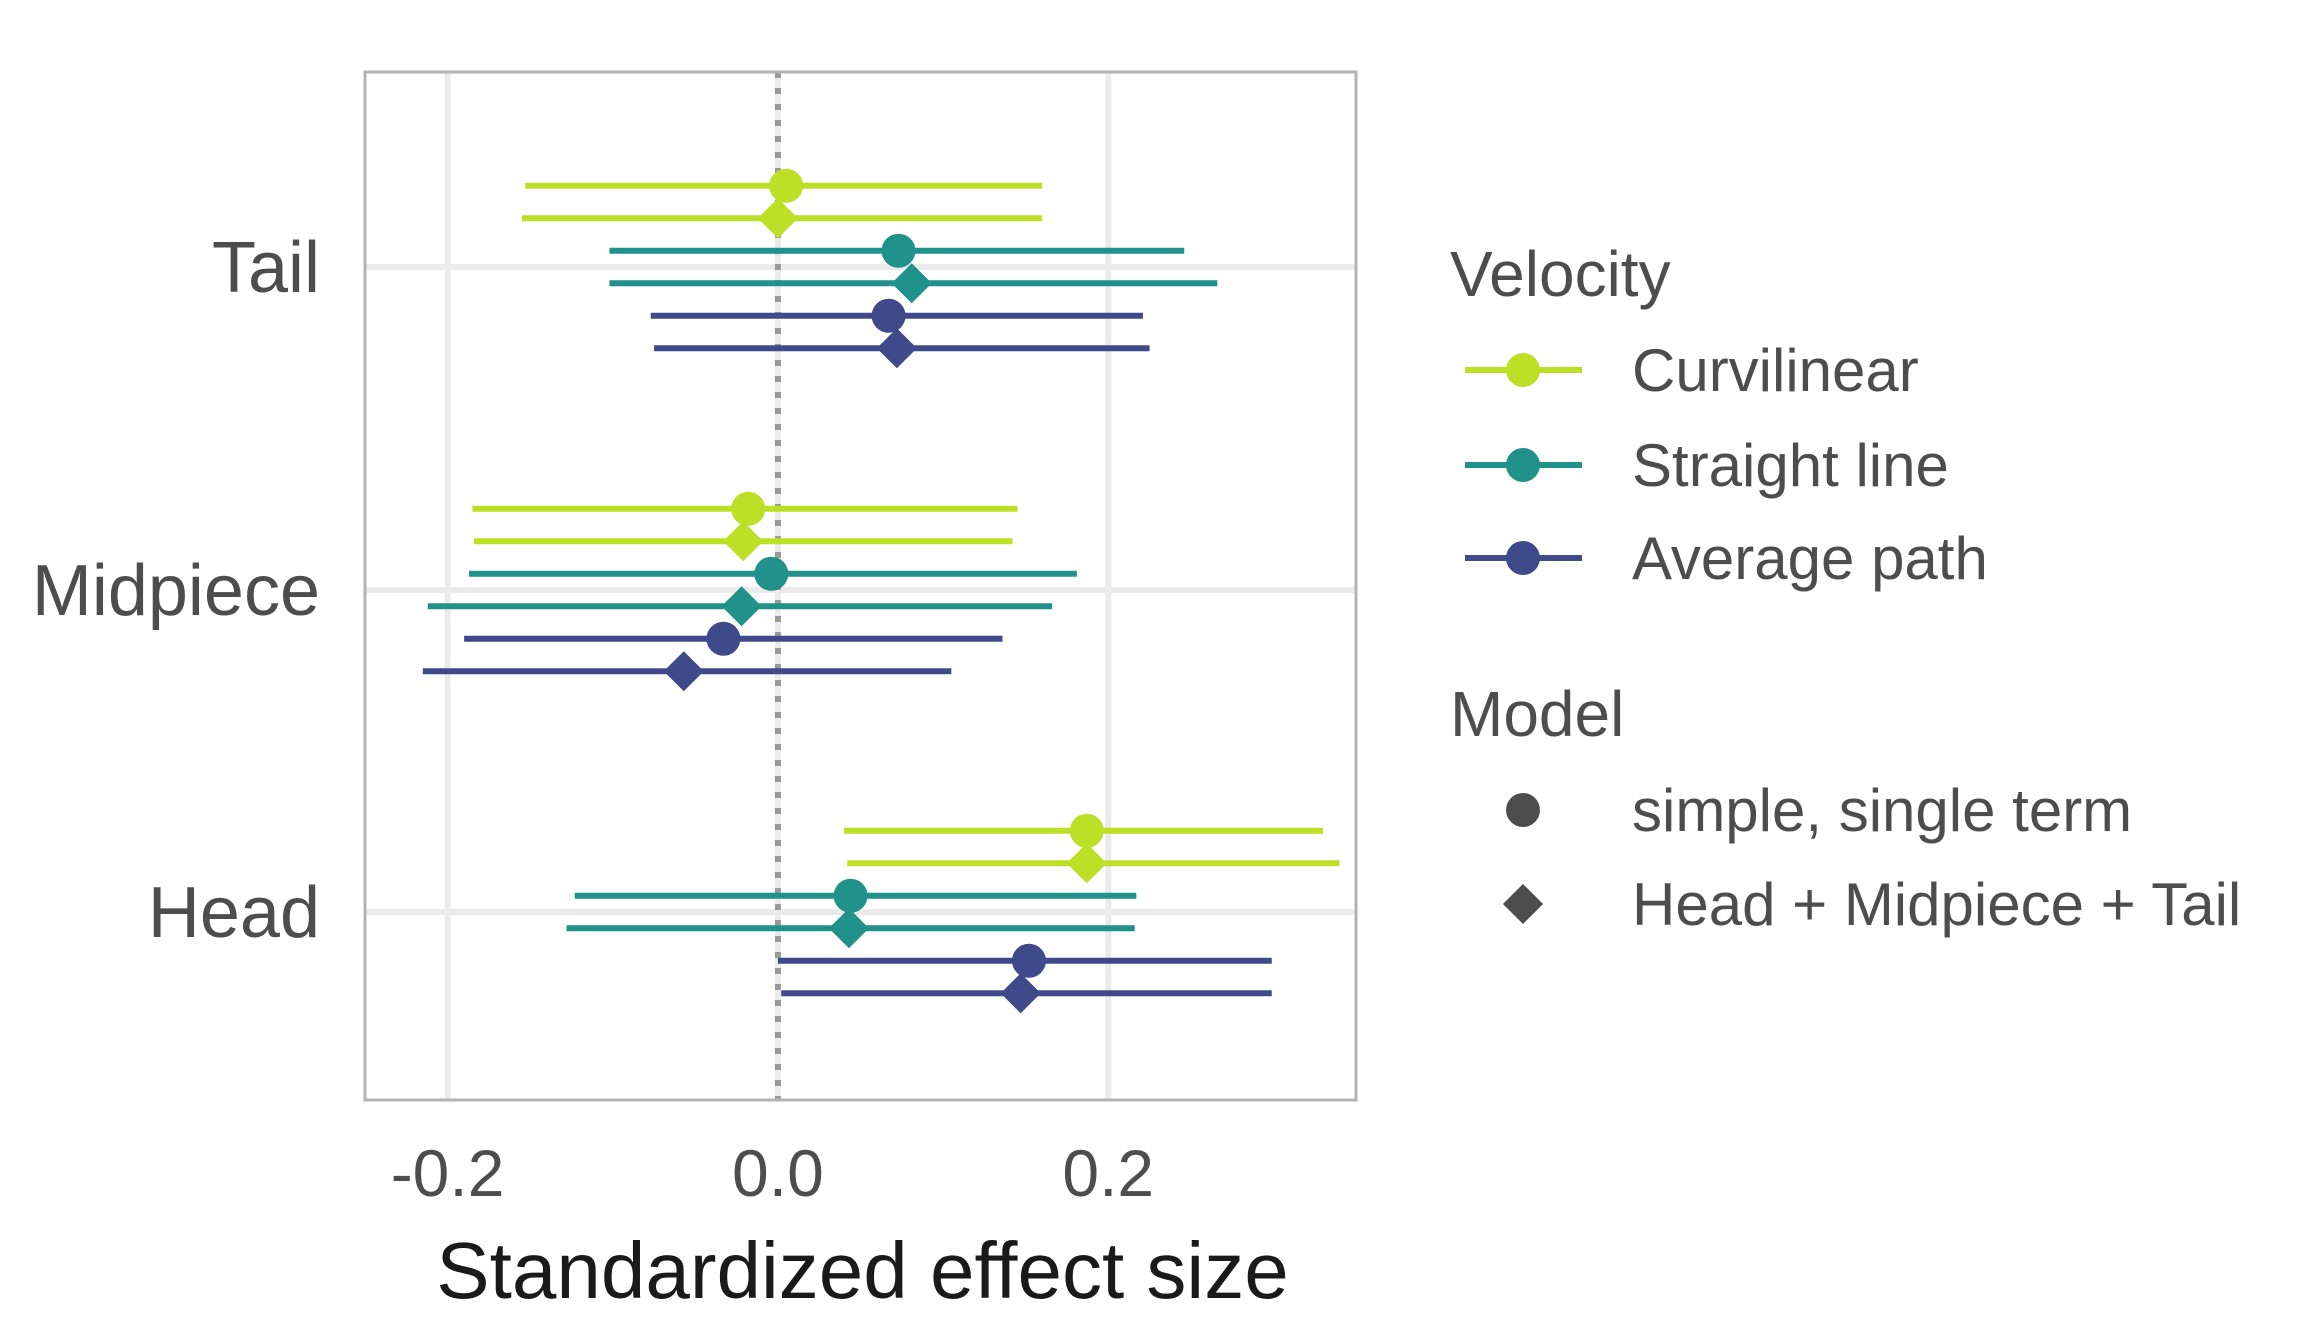  I want to click on legend-title-velocity: Velocity, so click(1560, 274).